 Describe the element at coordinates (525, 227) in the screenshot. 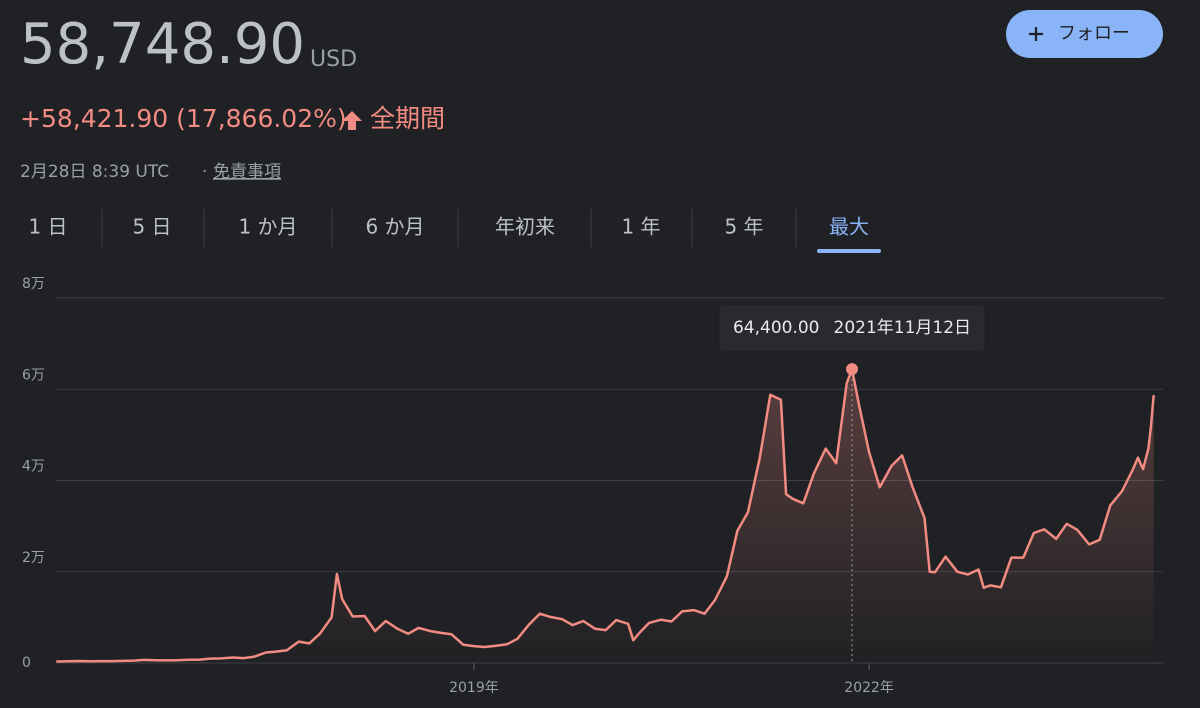

I see `tab: 年初来` at that location.